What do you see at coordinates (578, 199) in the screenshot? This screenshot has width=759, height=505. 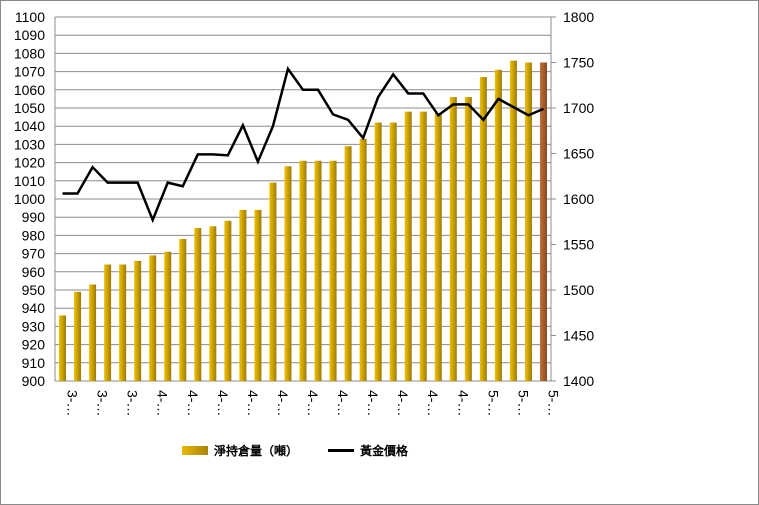 I see `right-axis-tick-label: 1600` at bounding box center [578, 199].